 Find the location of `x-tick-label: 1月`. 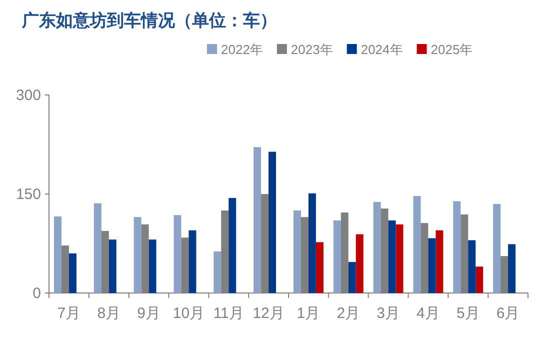

x-tick-label: 1月 is located at coordinates (308, 313).